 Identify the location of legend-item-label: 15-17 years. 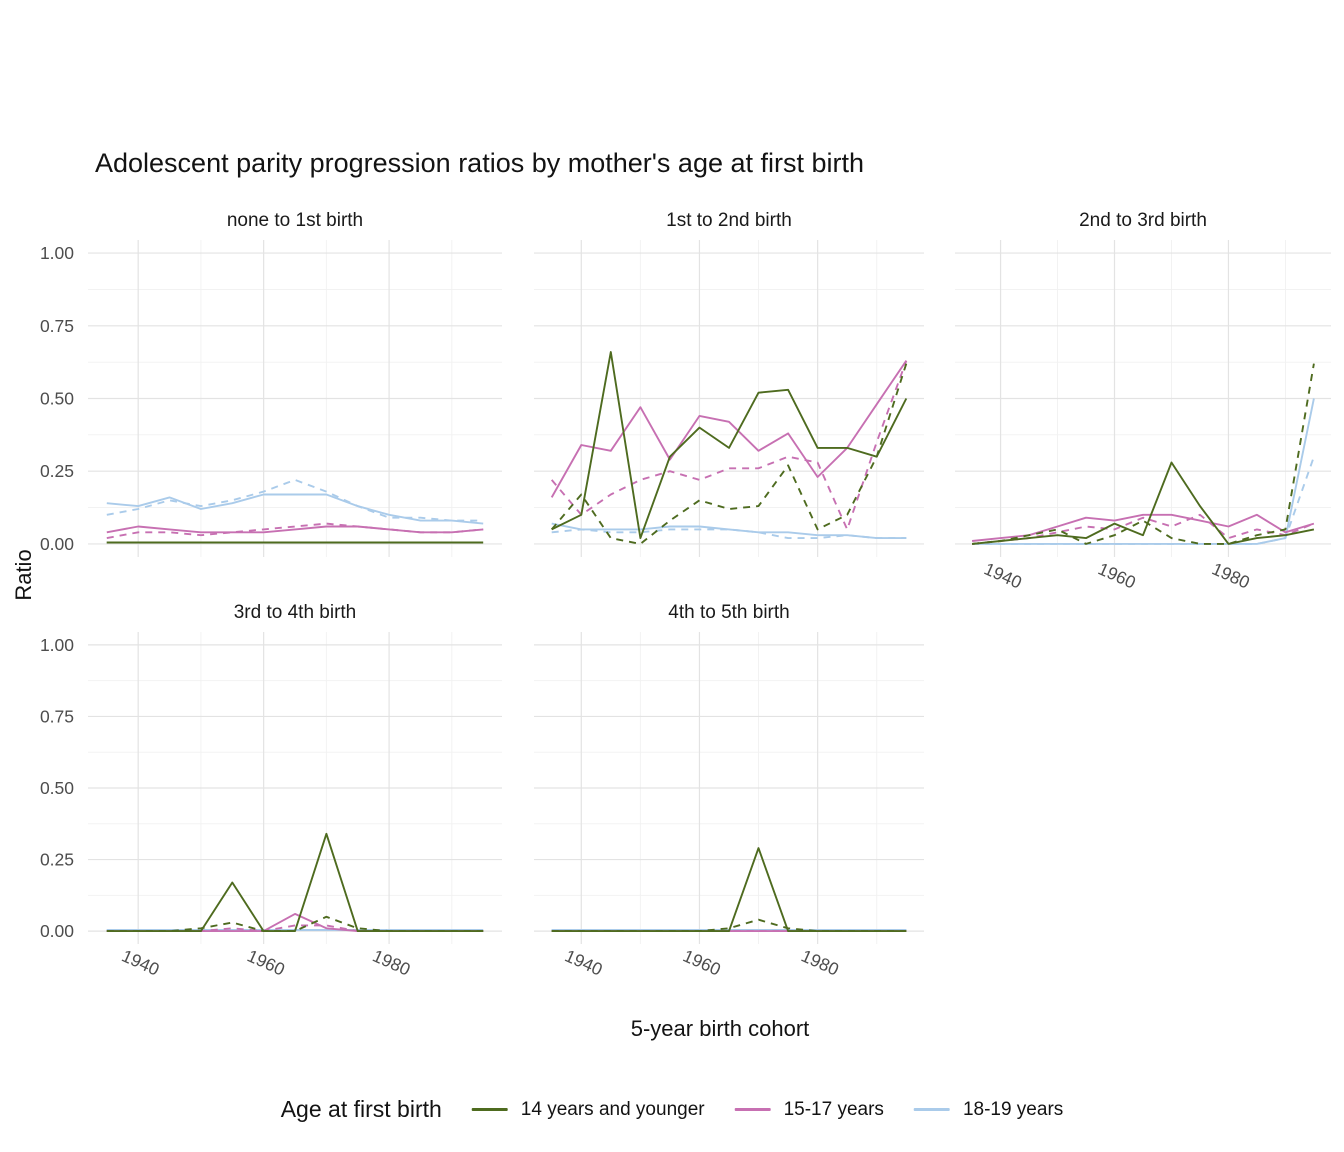
(833, 1109).